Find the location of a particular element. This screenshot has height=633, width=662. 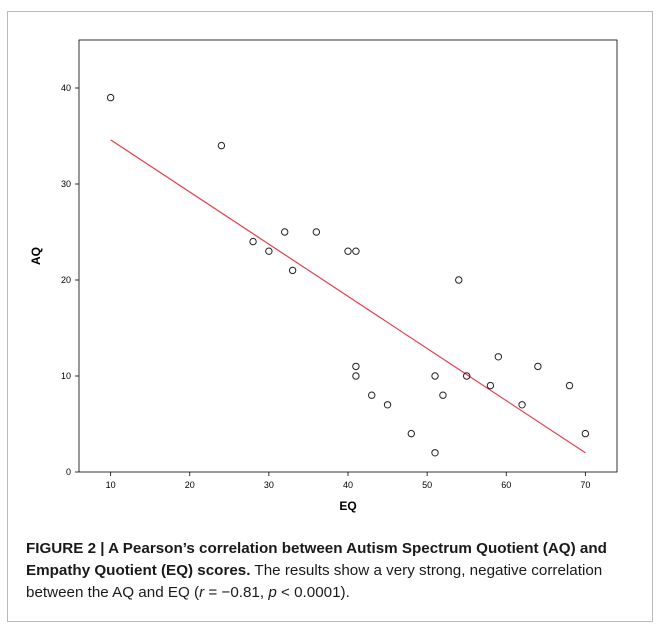

x-axis-title: EQ is located at coordinates (347, 506).